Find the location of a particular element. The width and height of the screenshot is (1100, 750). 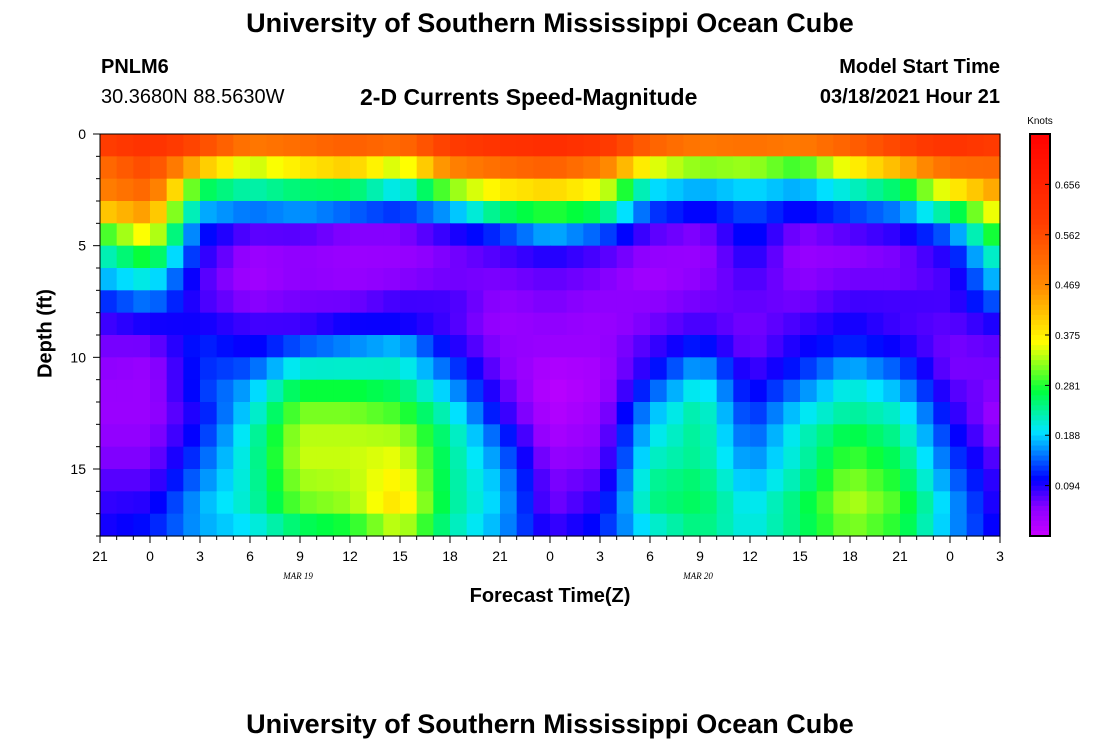

colorbar-tick-label: 0.281 is located at coordinates (1067, 386).